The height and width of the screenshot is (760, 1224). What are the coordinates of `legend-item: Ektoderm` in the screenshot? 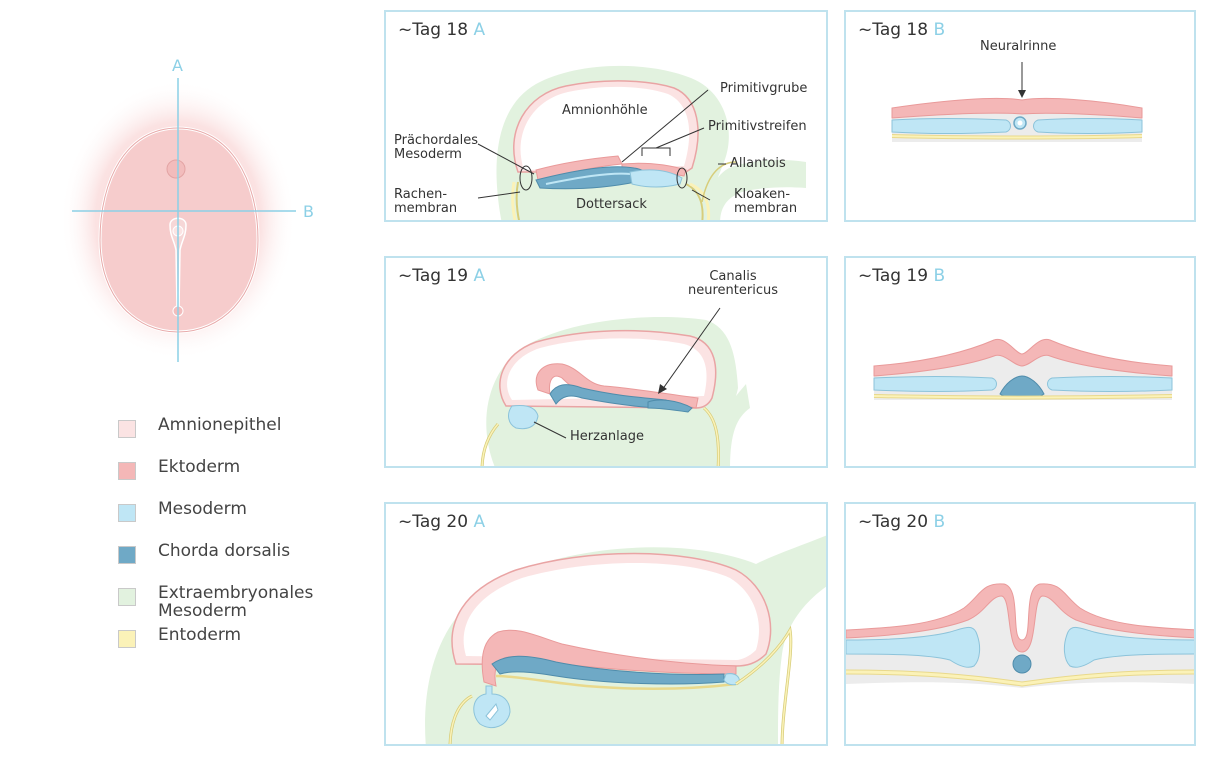 It's located at (238, 479).